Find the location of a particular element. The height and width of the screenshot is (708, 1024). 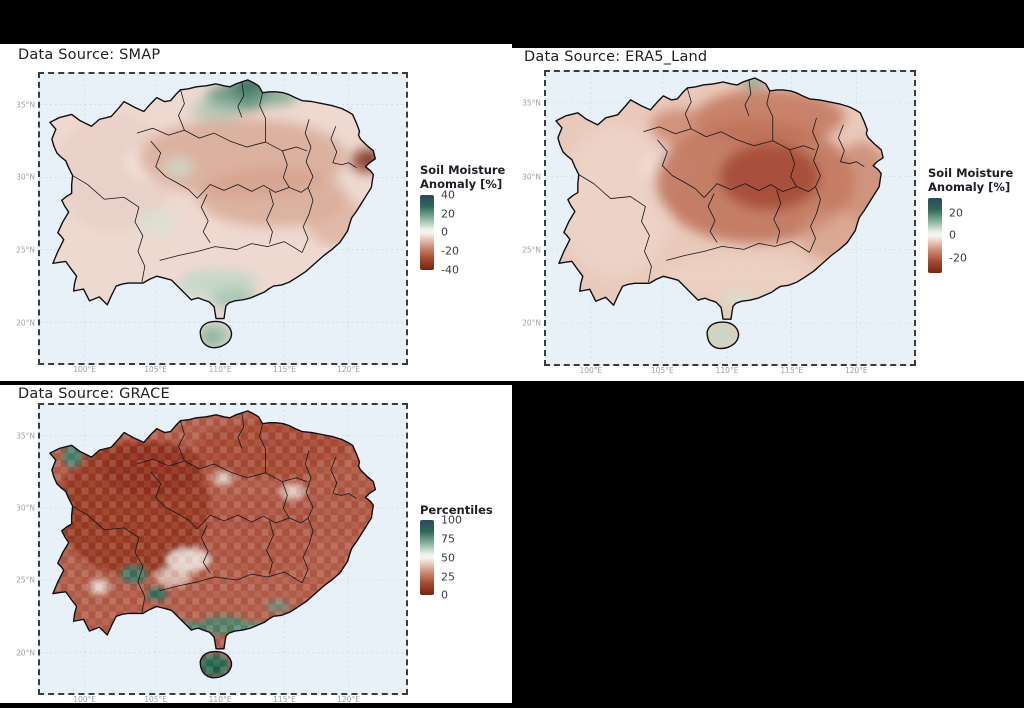

panel-title: Data Source: GRACE is located at coordinates (94, 394).